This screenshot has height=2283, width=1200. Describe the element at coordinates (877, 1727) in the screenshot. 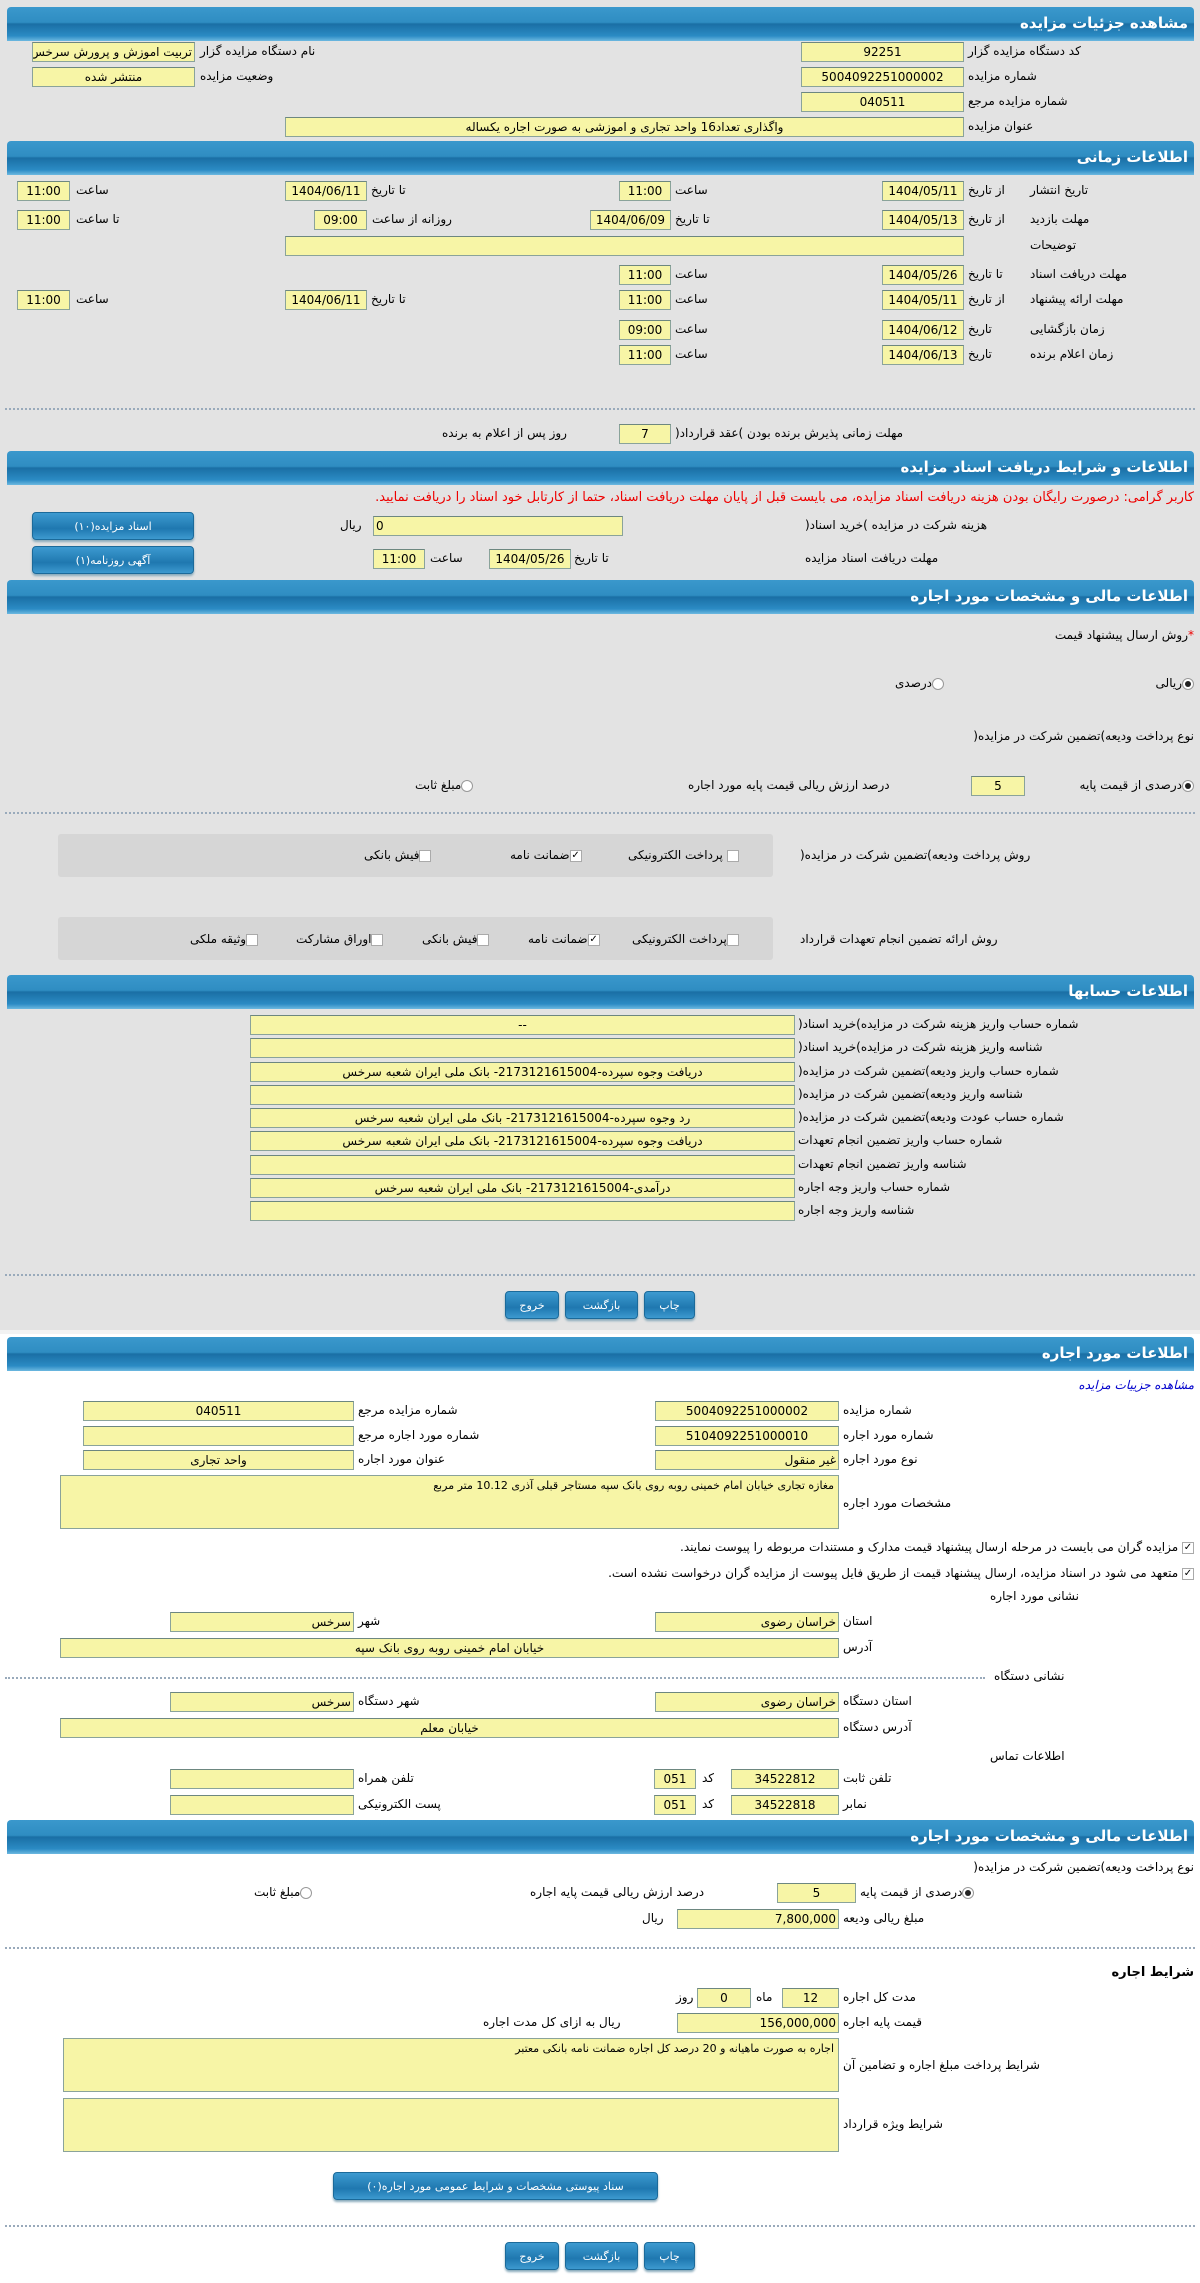

I see `org-address-label: آدرس دستگاه` at that location.